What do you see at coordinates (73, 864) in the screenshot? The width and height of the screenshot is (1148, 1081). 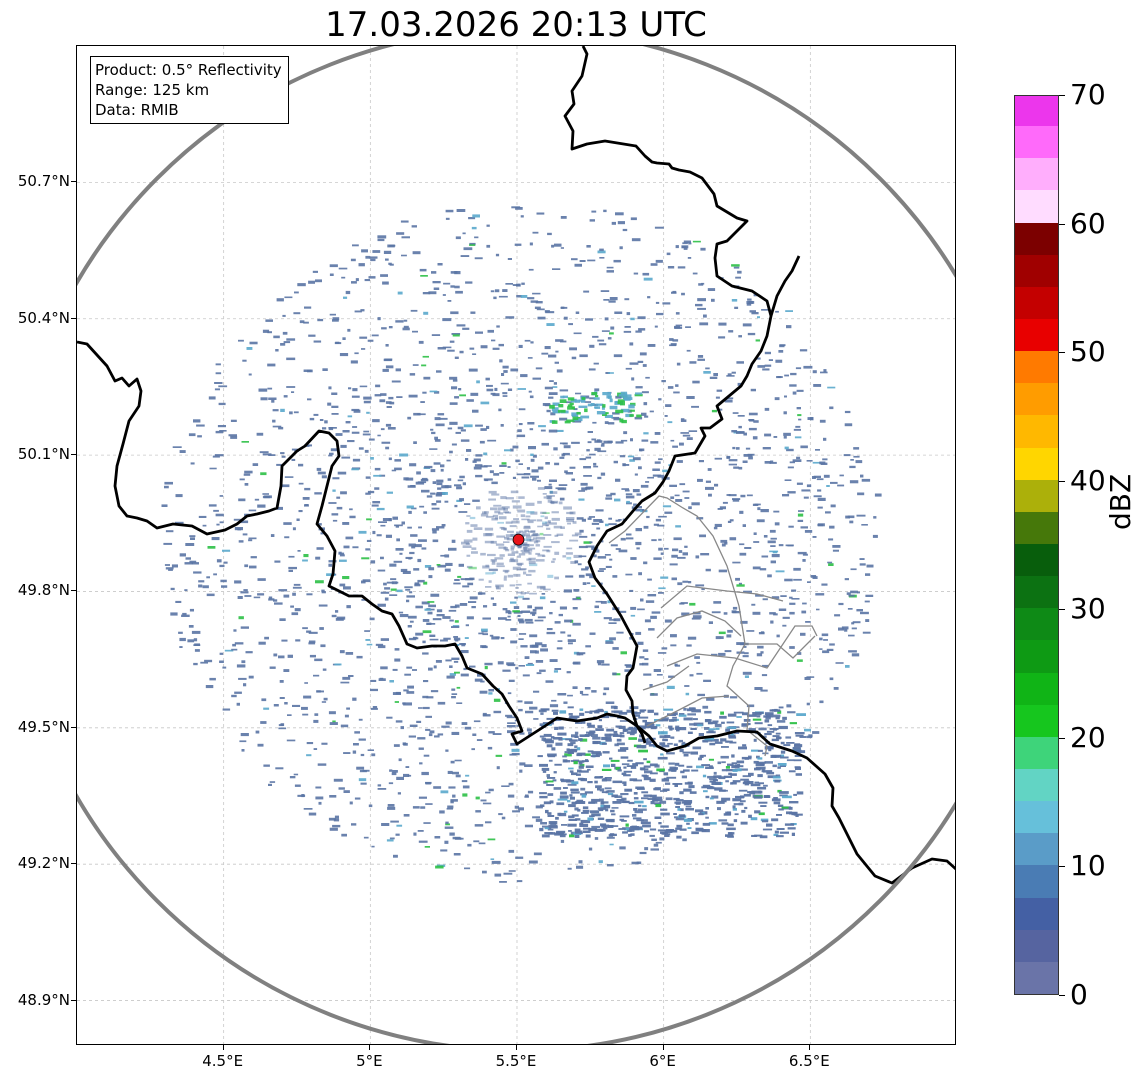 I see `latitude-tick` at bounding box center [73, 864].